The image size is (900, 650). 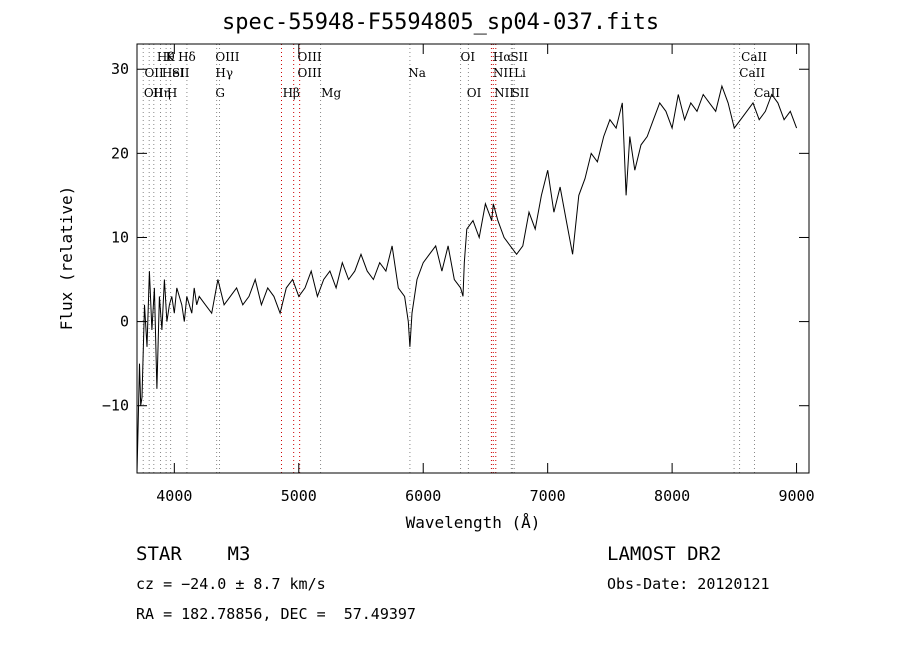 I want to click on survey-name: LAMOST DR2, so click(x=664, y=554).